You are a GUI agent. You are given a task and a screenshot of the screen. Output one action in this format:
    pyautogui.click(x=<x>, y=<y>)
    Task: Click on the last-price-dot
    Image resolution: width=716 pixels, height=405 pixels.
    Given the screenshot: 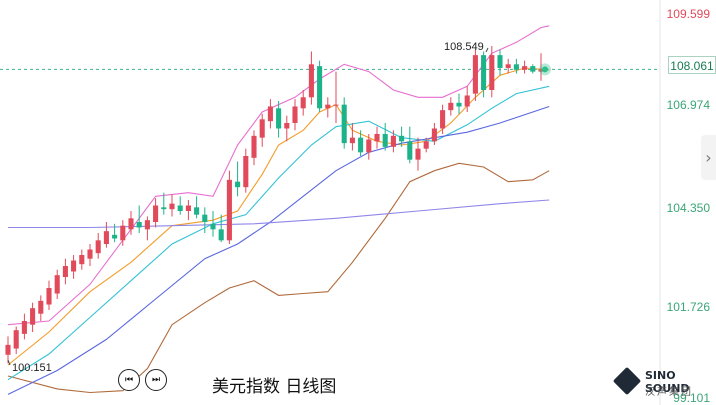 What is the action you would take?
    pyautogui.click(x=545, y=69)
    